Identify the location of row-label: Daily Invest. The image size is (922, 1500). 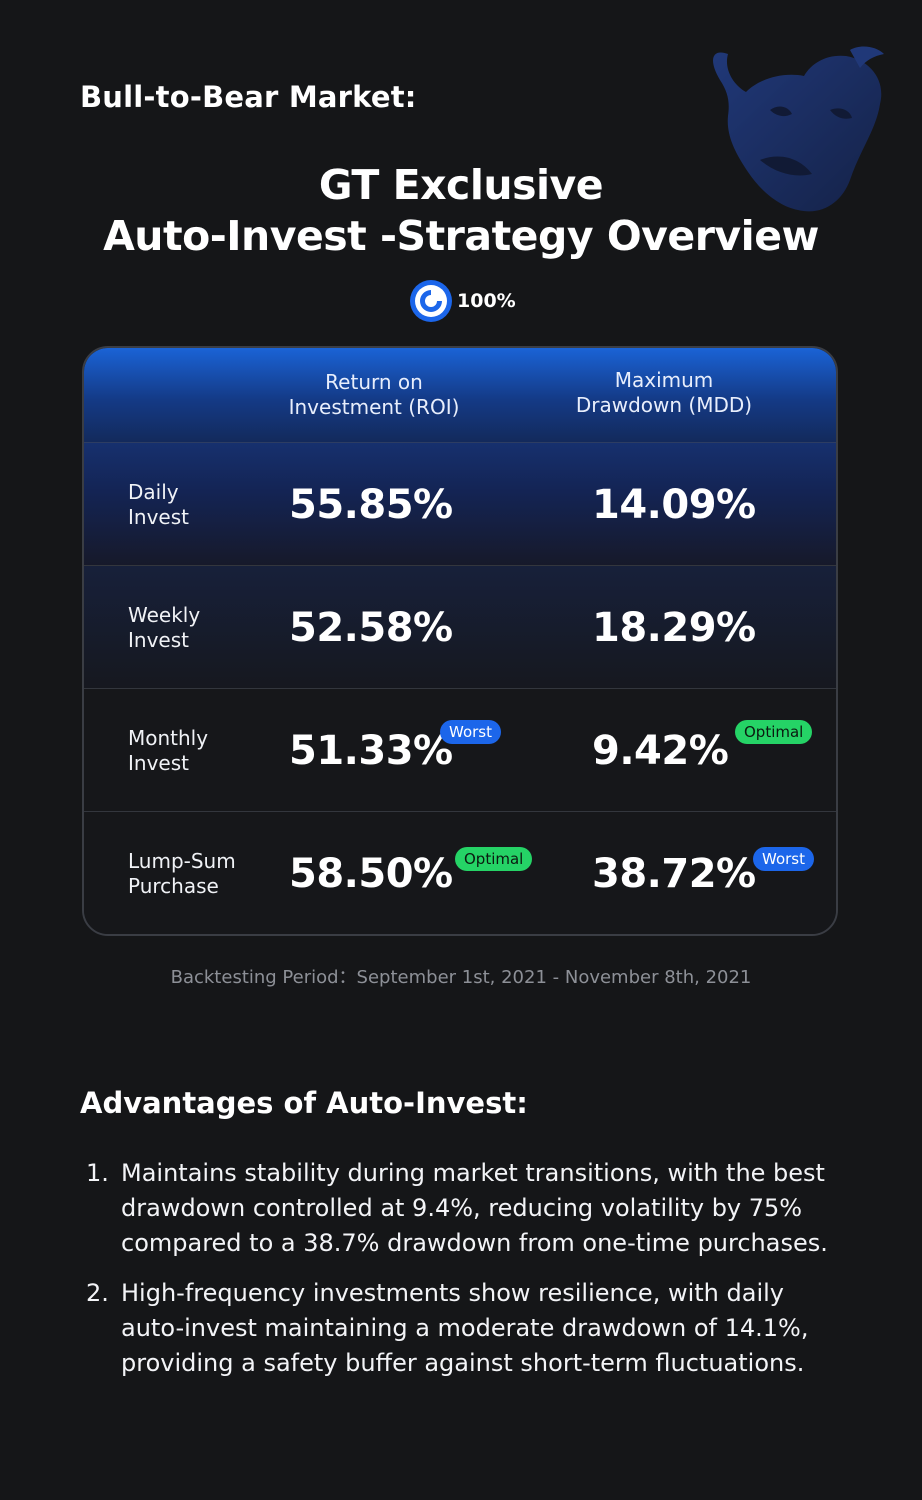
(158, 504).